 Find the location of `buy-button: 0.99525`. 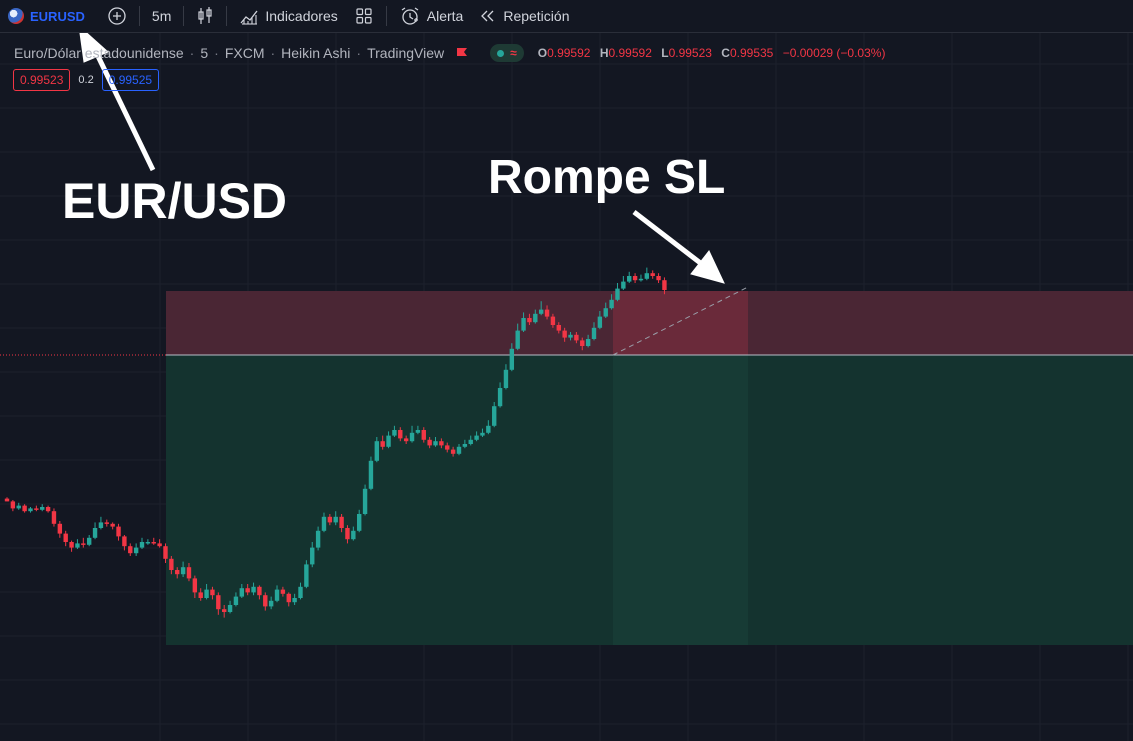

buy-button: 0.99525 is located at coordinates (130, 80).